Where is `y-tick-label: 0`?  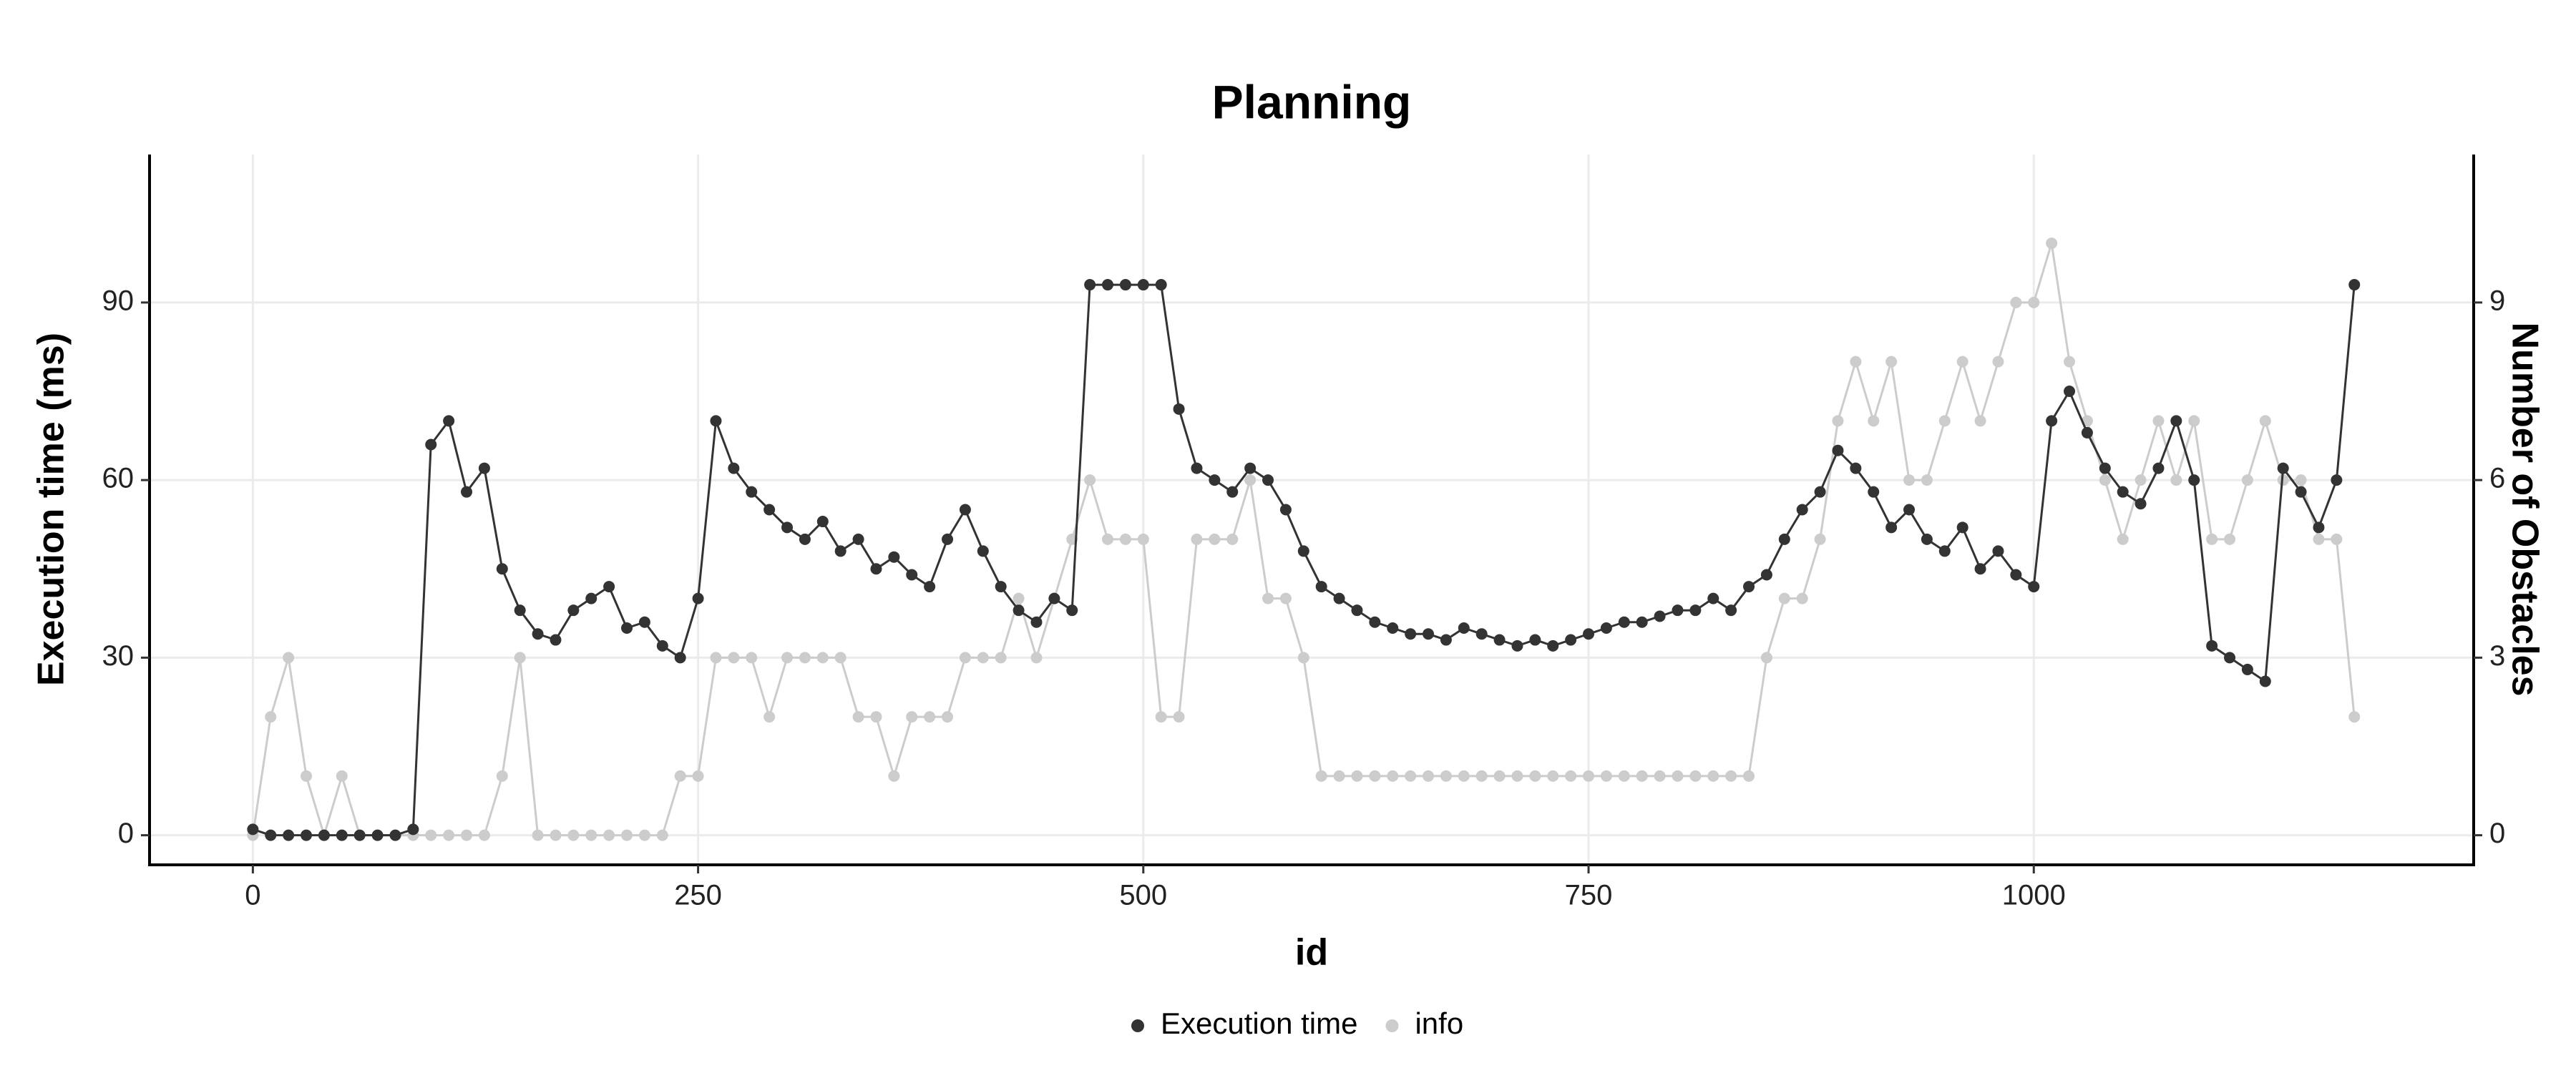 y-tick-label: 0 is located at coordinates (126, 834).